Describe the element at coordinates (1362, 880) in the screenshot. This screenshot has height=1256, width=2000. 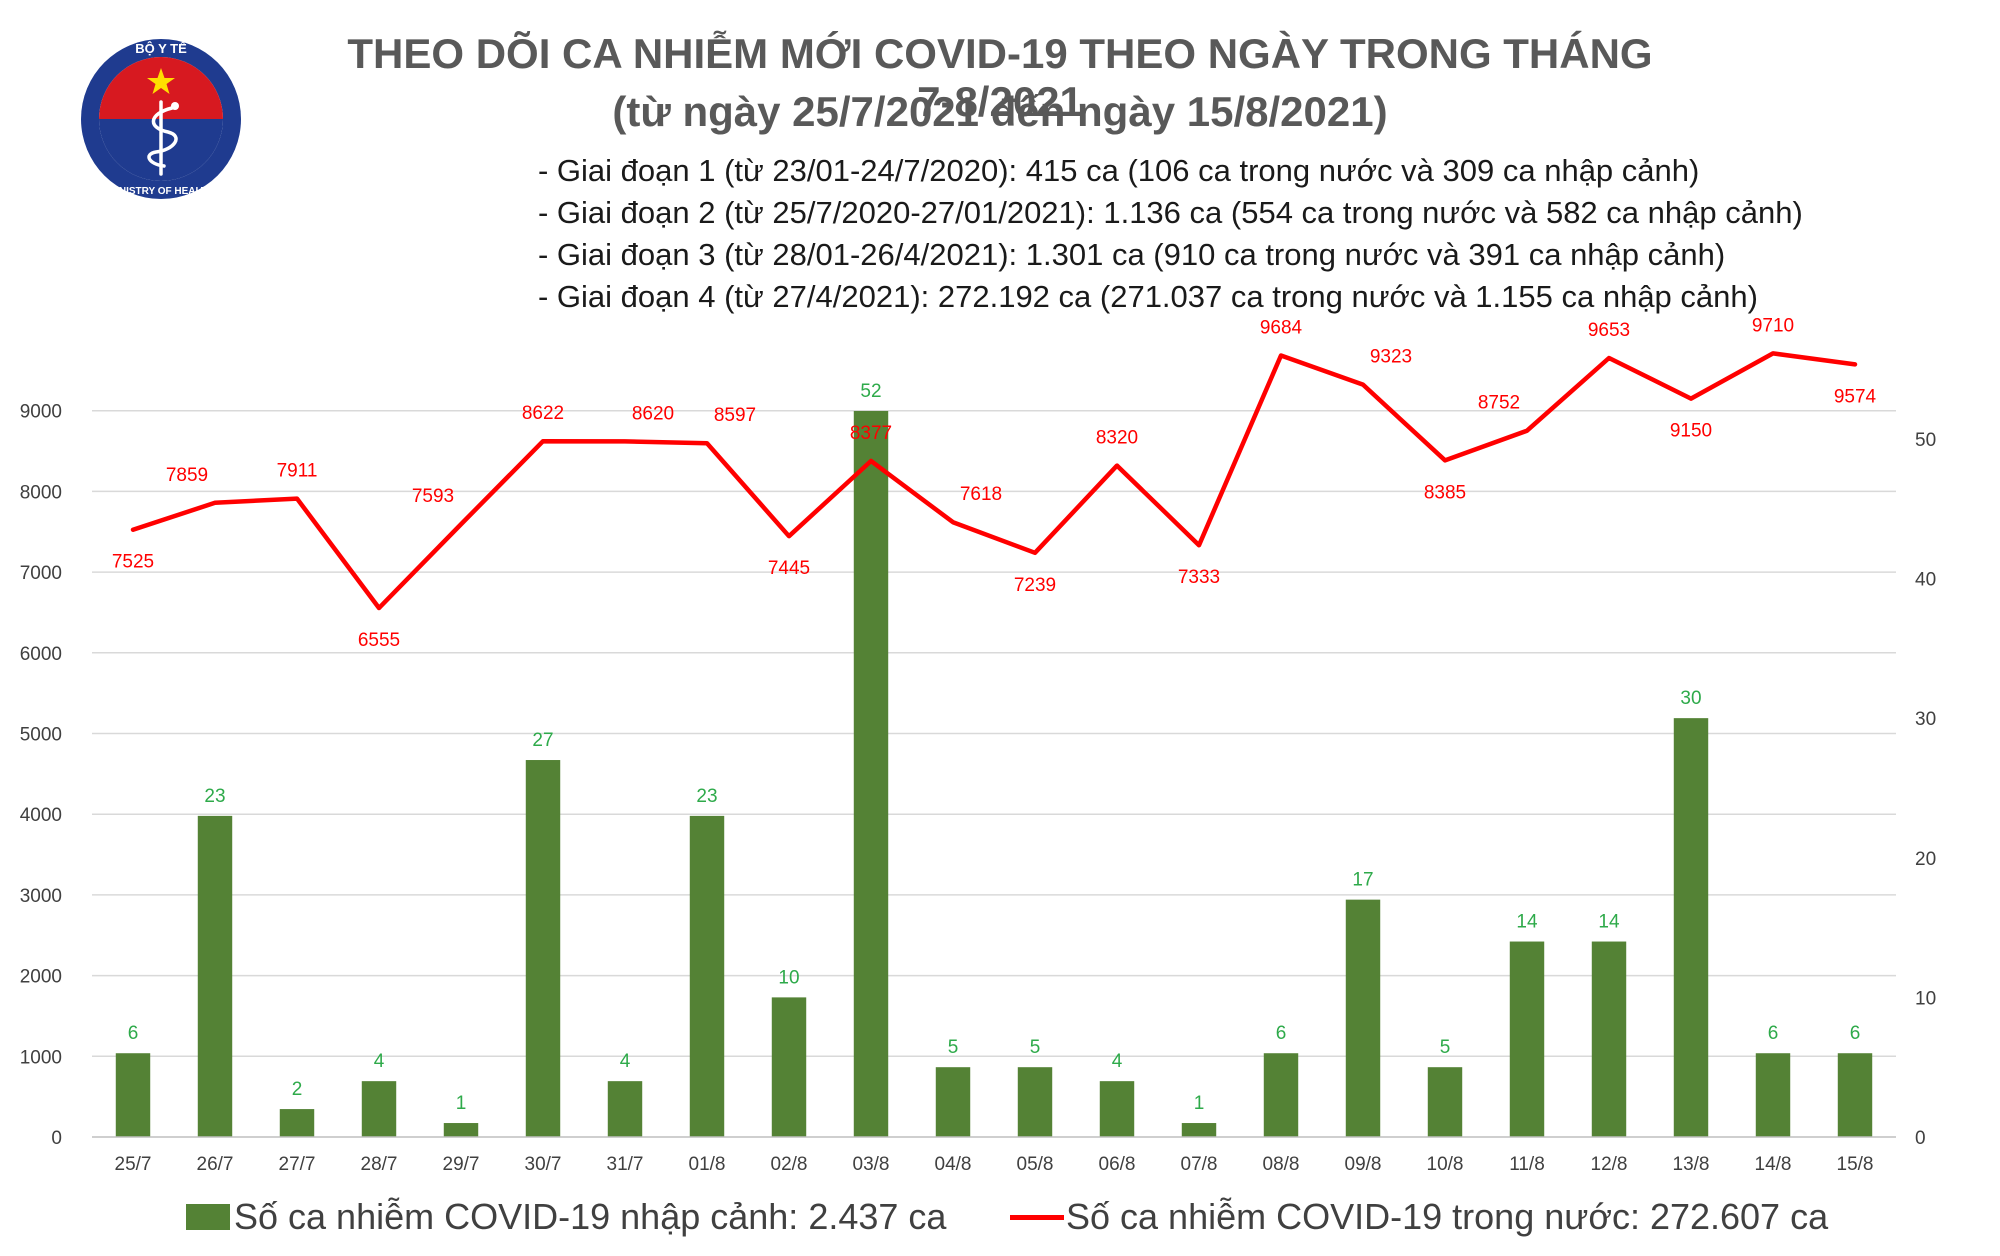
I see `bar-label-09/8: 17` at that location.